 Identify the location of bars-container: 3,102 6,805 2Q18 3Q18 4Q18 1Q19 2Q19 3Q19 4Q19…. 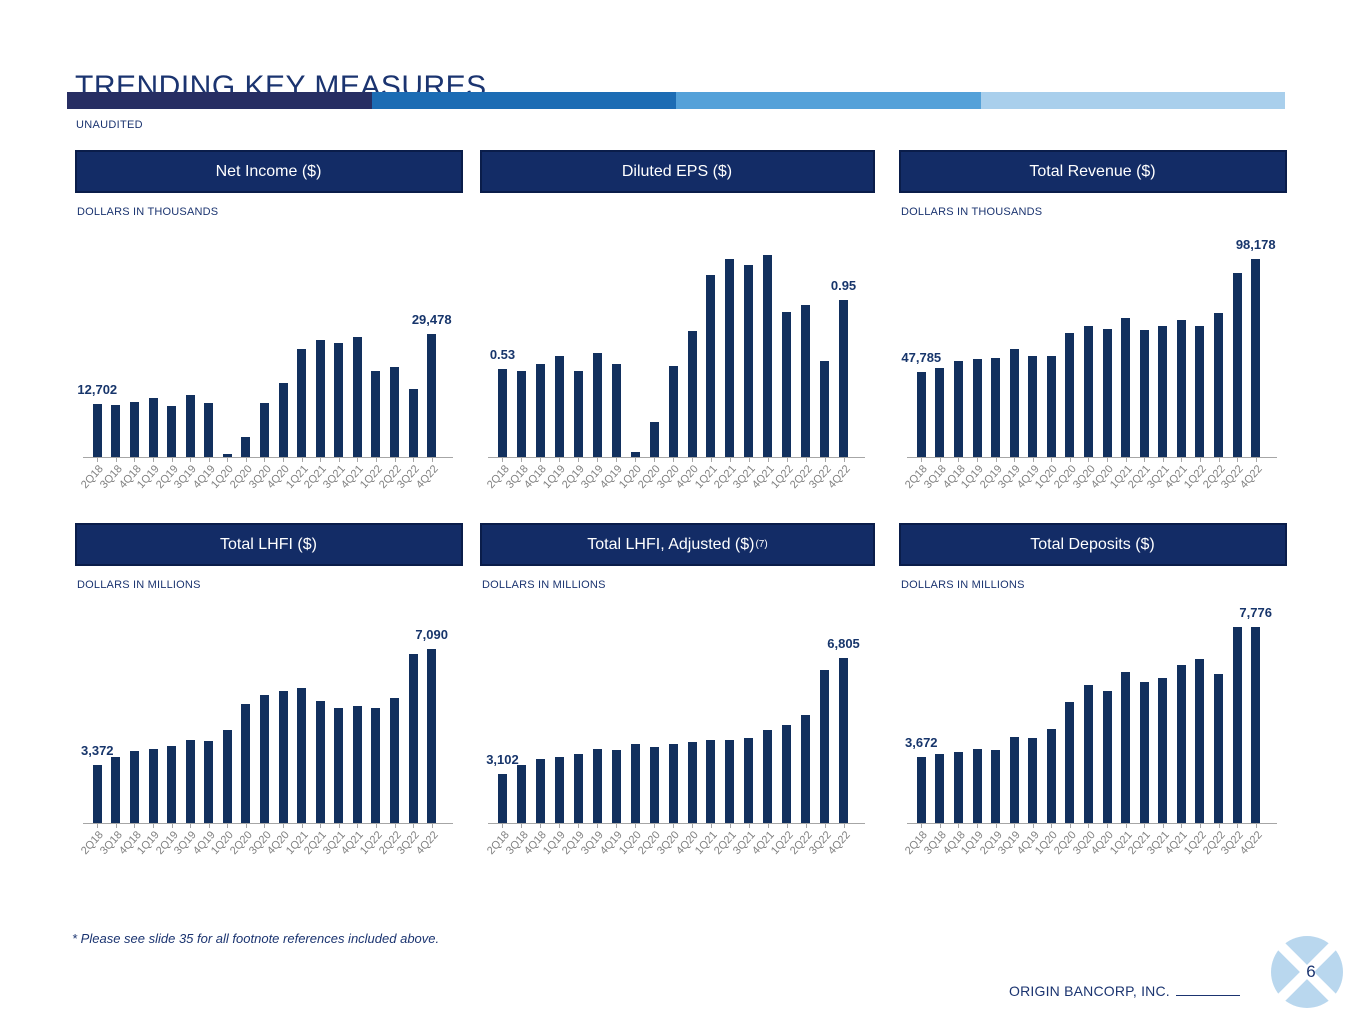
(671, 740).